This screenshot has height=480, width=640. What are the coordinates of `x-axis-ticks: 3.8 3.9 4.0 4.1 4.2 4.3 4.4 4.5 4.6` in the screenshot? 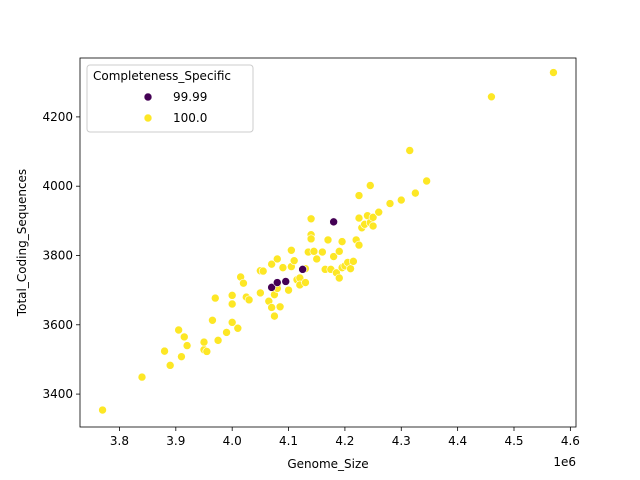 It's located at (345, 437).